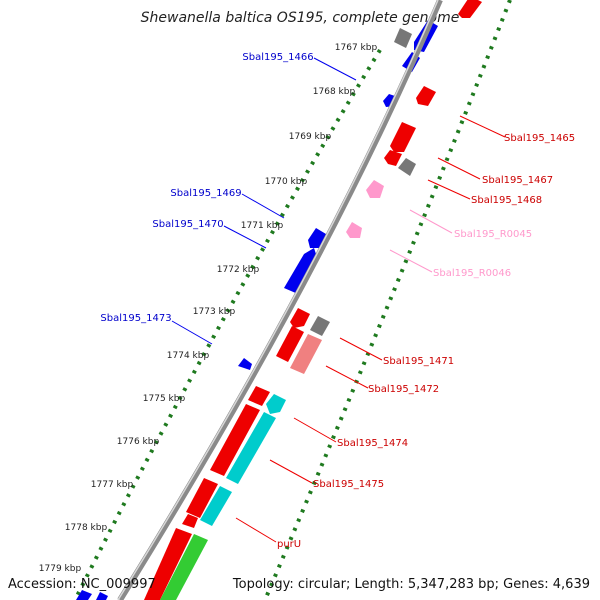 Image resolution: width=600 pixels, height=600 pixels. What do you see at coordinates (86, 528) in the screenshot?
I see `tick-label: 1778 kbp` at bounding box center [86, 528].